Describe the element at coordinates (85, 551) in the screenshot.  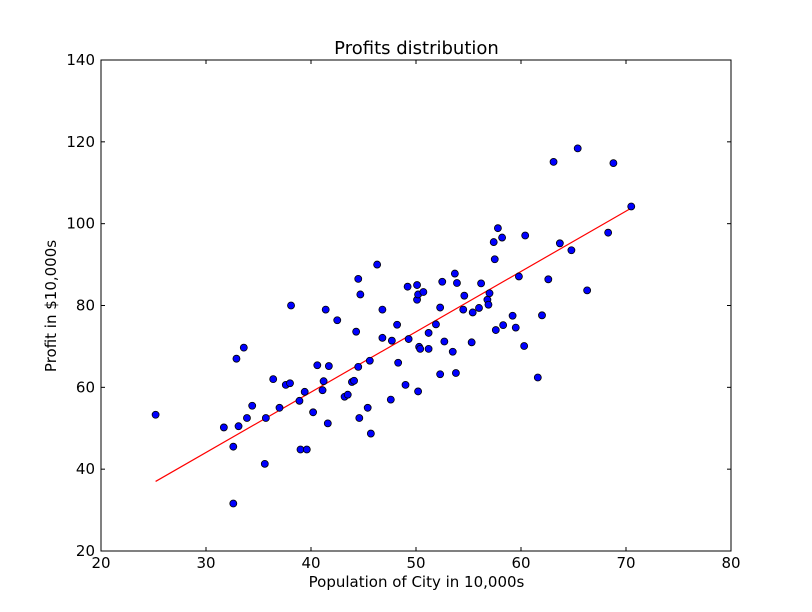
I see `y-tick-label: 20` at that location.